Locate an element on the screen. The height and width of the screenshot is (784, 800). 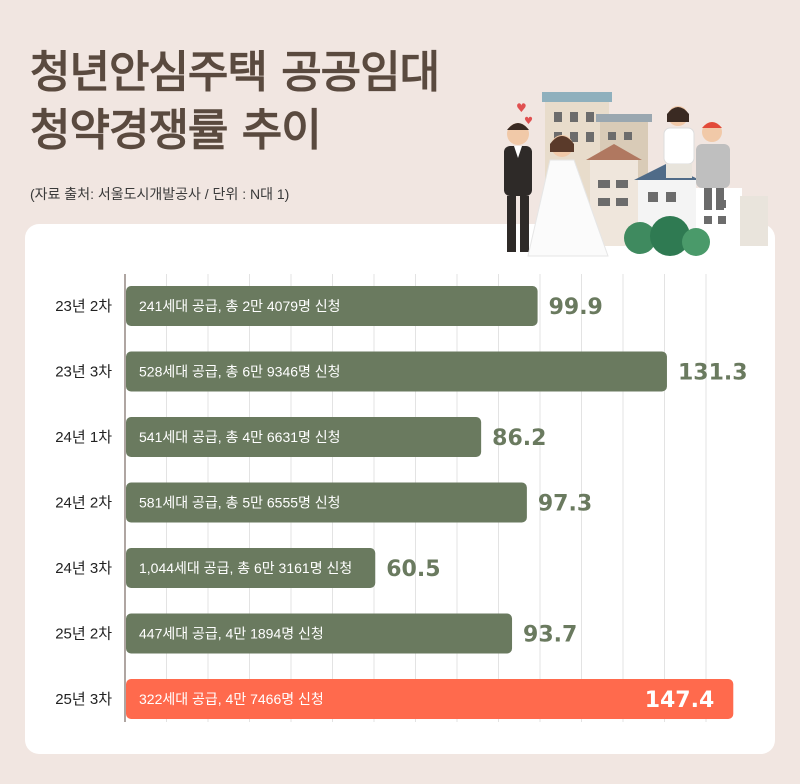
bar-annotation: 528세대 공급, 총 6만 9346명 신청 is located at coordinates (240, 372).